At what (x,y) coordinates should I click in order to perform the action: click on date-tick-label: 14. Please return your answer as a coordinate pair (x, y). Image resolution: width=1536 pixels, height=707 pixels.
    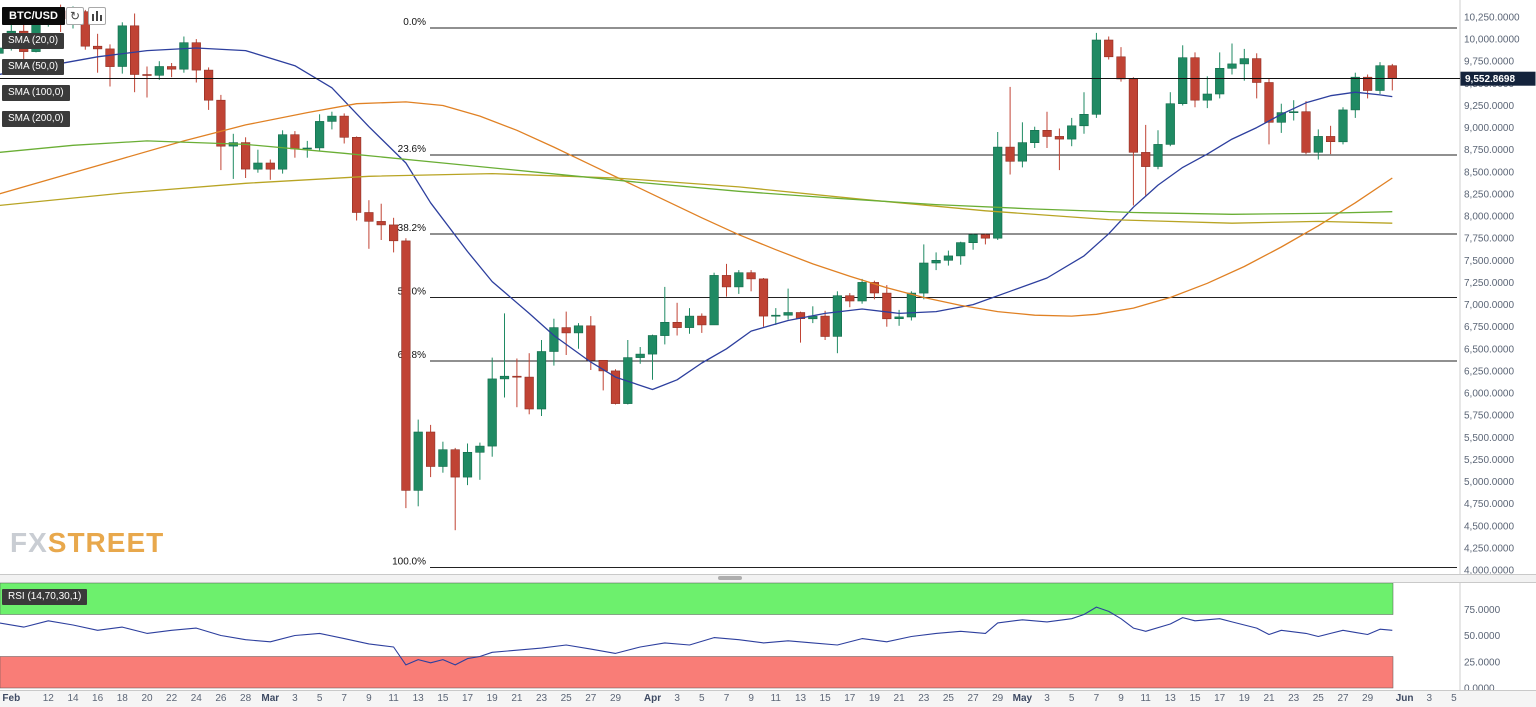
    Looking at the image, I should click on (73, 698).